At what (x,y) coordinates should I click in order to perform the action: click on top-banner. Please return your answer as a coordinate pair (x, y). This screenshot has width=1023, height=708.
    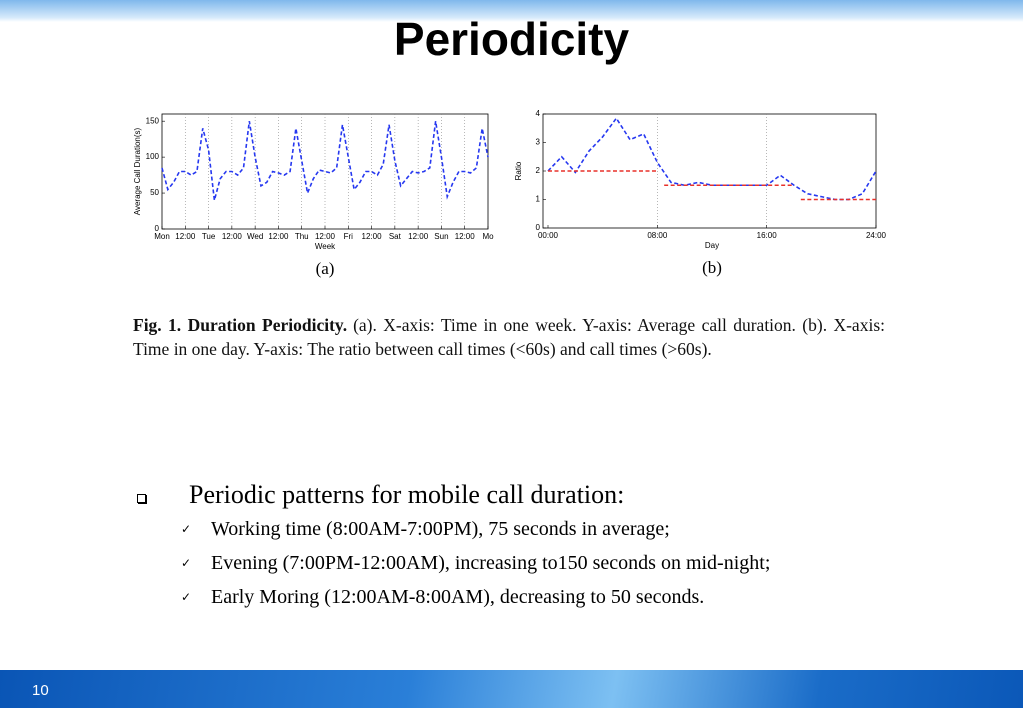
    Looking at the image, I should click on (511, 11).